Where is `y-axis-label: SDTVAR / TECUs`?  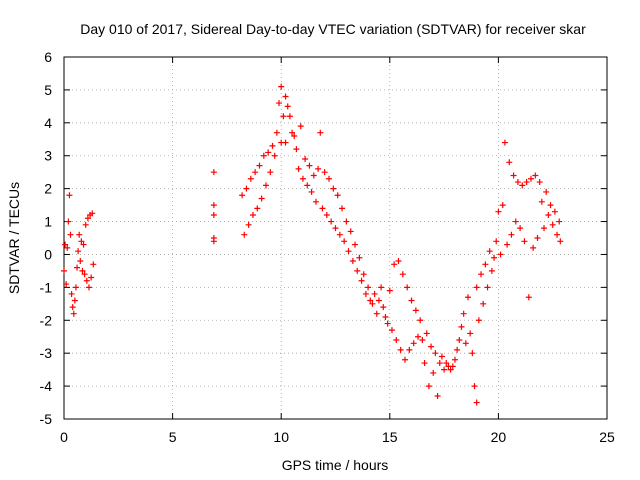
y-axis-label: SDTVAR / TECUs is located at coordinates (14, 238).